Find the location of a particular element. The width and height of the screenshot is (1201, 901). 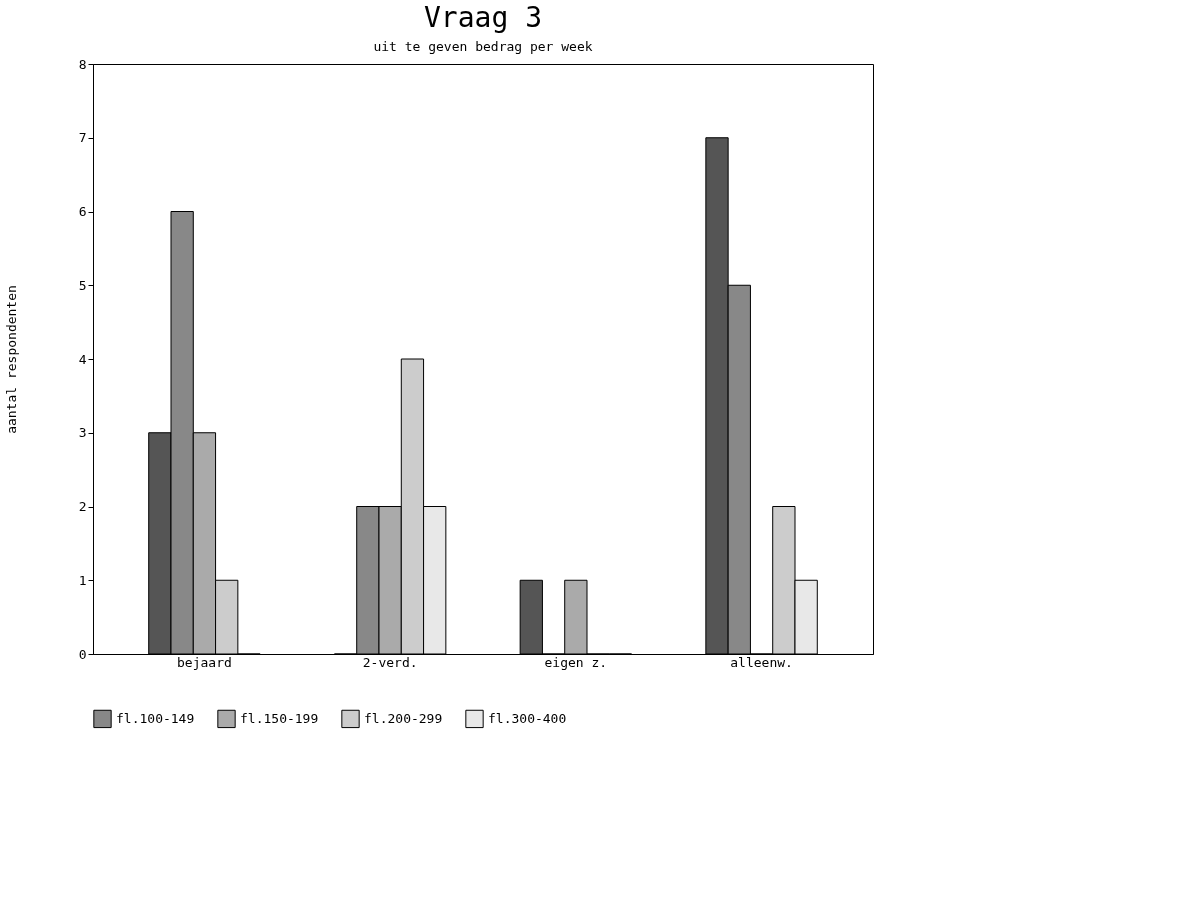

legend-label: fl.200-299 is located at coordinates (403, 718).